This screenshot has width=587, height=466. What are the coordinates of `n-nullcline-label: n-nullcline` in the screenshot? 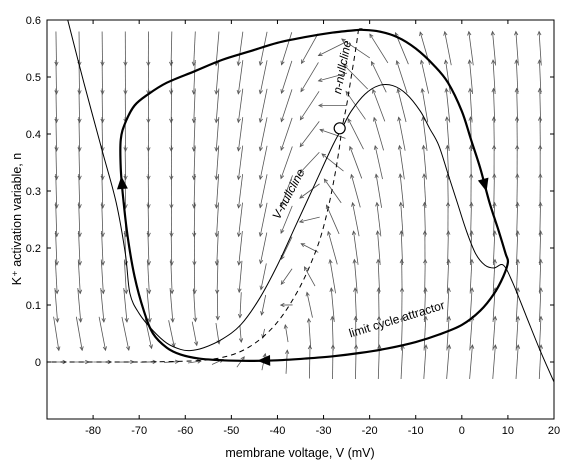 It's located at (342, 67).